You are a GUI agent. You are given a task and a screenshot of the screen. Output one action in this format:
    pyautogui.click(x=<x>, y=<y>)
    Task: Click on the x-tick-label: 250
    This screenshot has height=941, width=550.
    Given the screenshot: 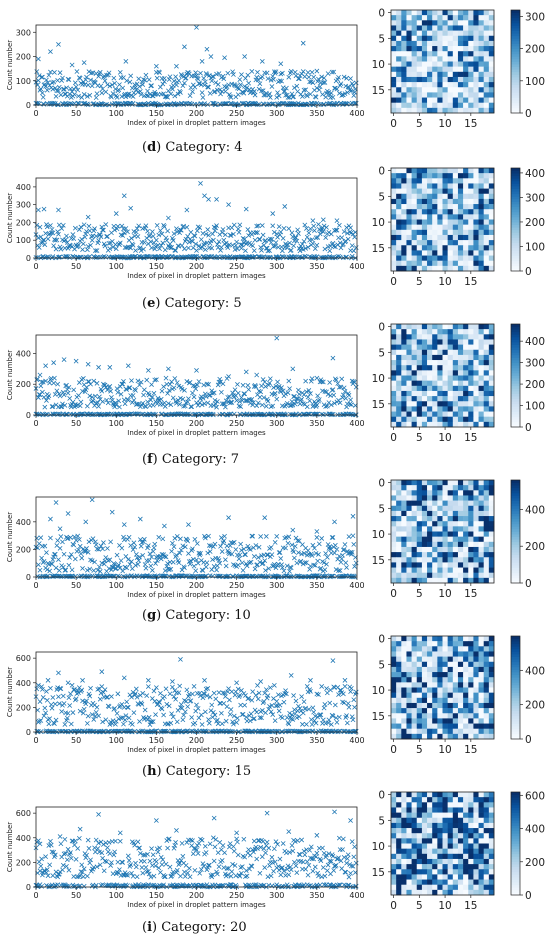 What is the action you would take?
    pyautogui.click(x=236, y=585)
    